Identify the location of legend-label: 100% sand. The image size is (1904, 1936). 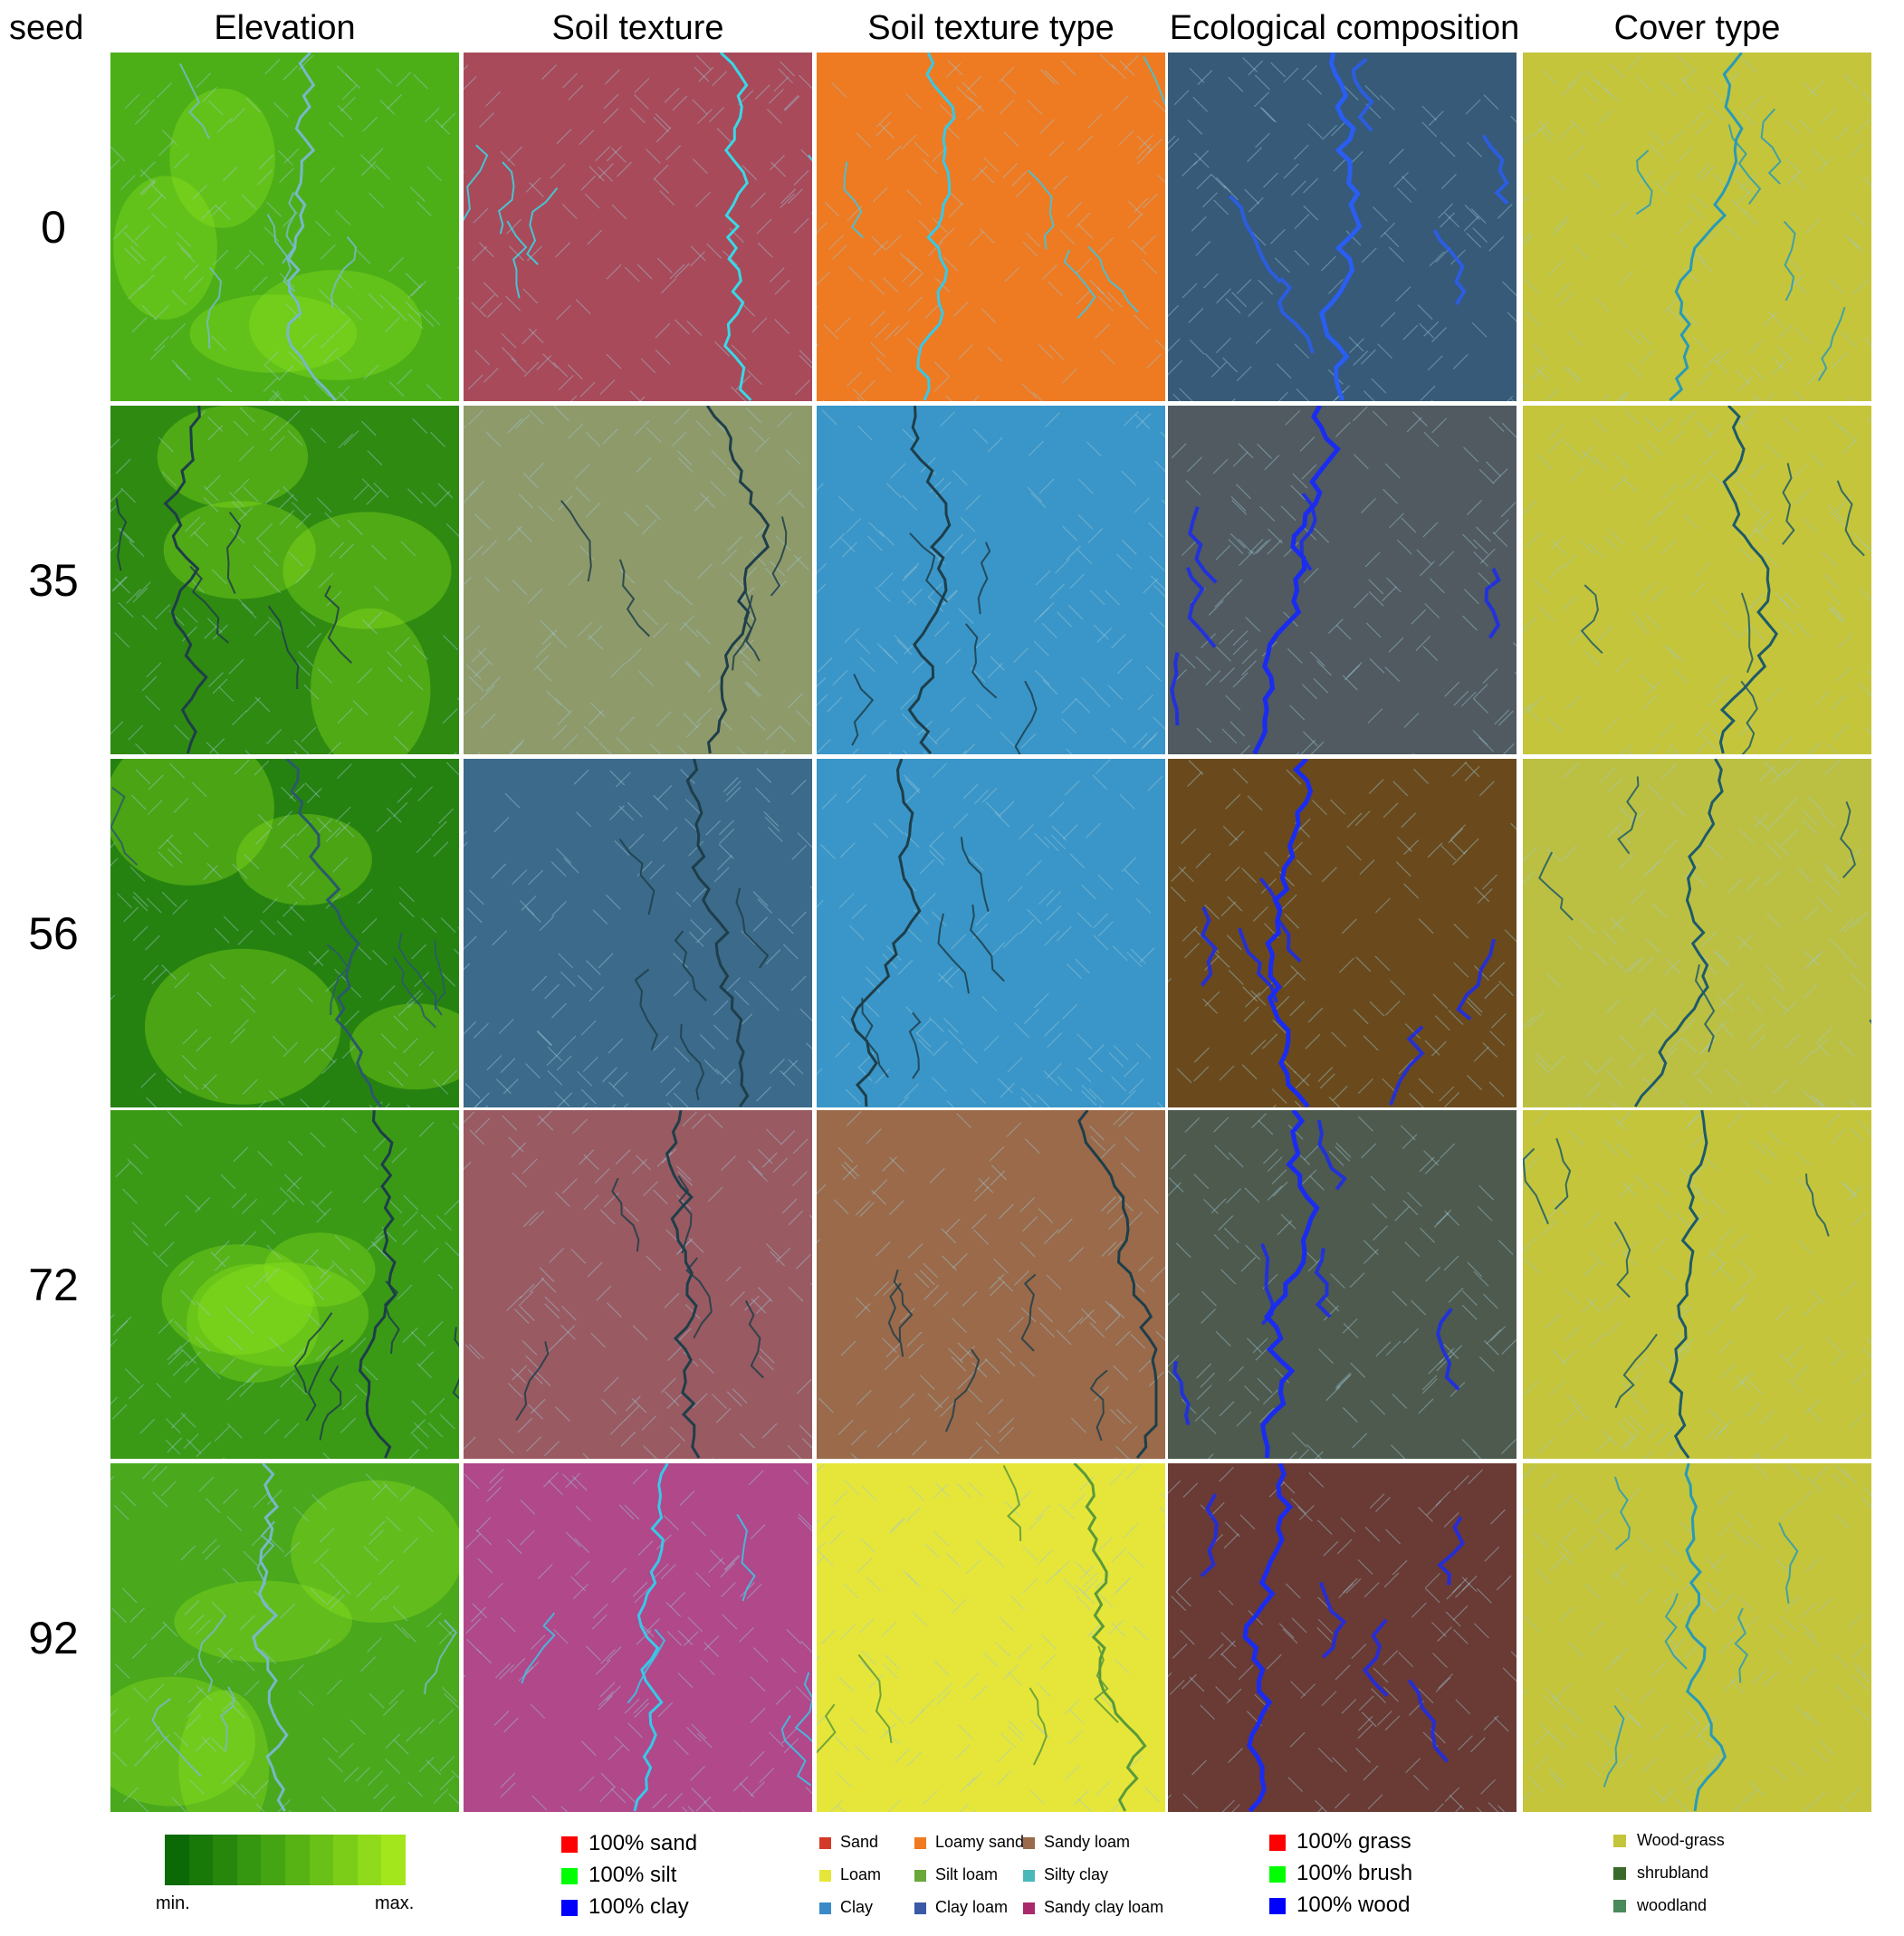
(643, 1843).